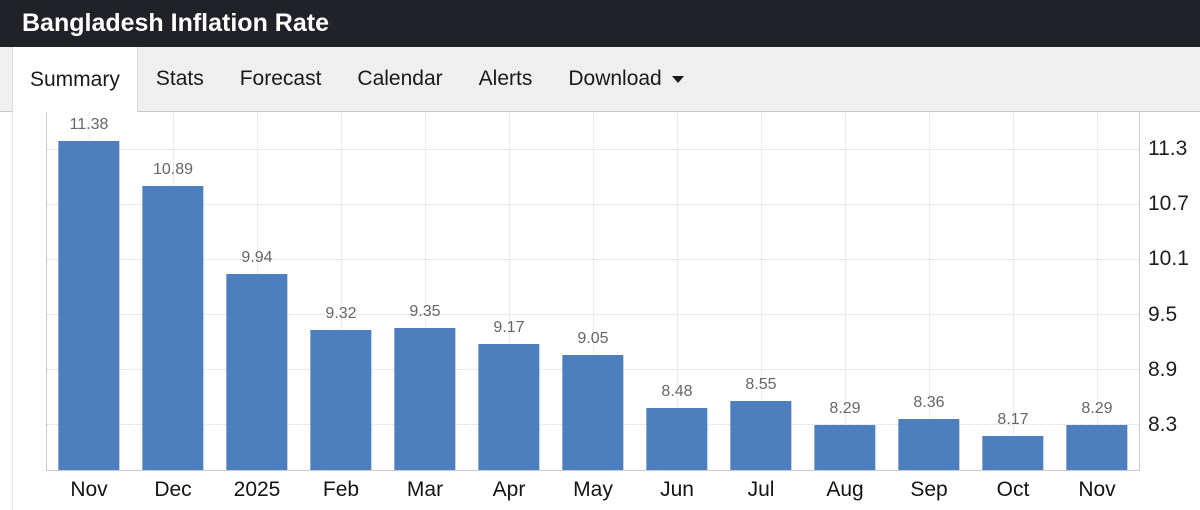 The width and height of the screenshot is (1200, 510). I want to click on bar-column: 9.94 2025, so click(257, 306).